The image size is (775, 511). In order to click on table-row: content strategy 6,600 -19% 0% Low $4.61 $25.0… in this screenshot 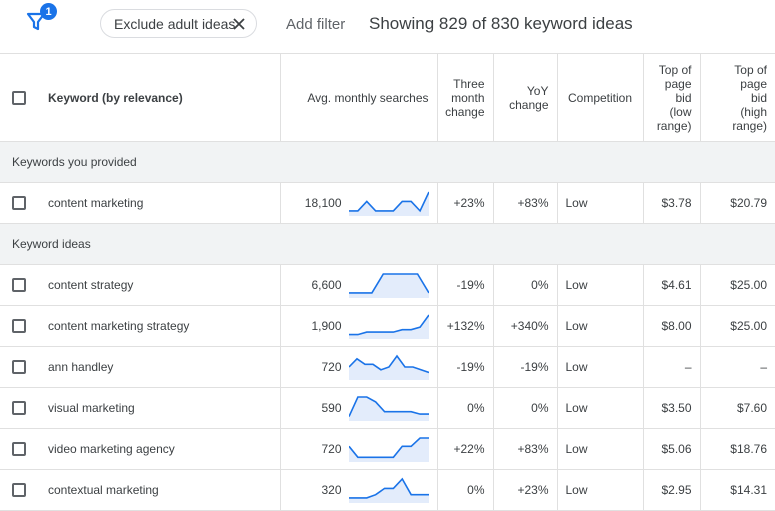, I will do `click(387, 285)`.